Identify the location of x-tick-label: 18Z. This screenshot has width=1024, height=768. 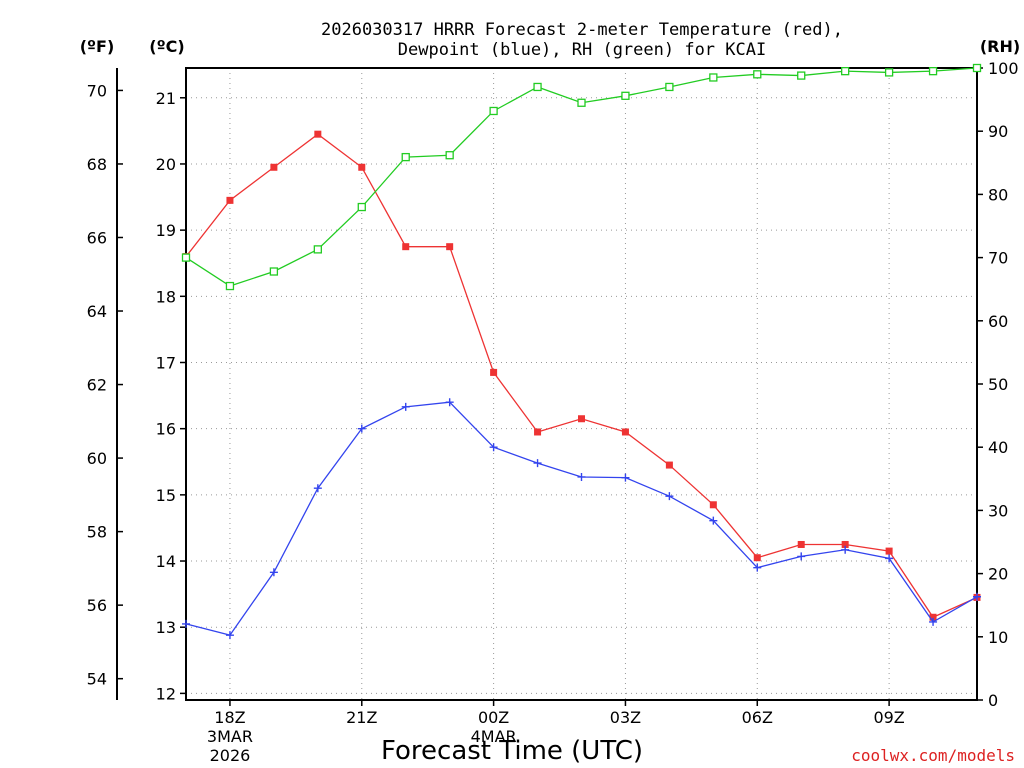
(229, 717).